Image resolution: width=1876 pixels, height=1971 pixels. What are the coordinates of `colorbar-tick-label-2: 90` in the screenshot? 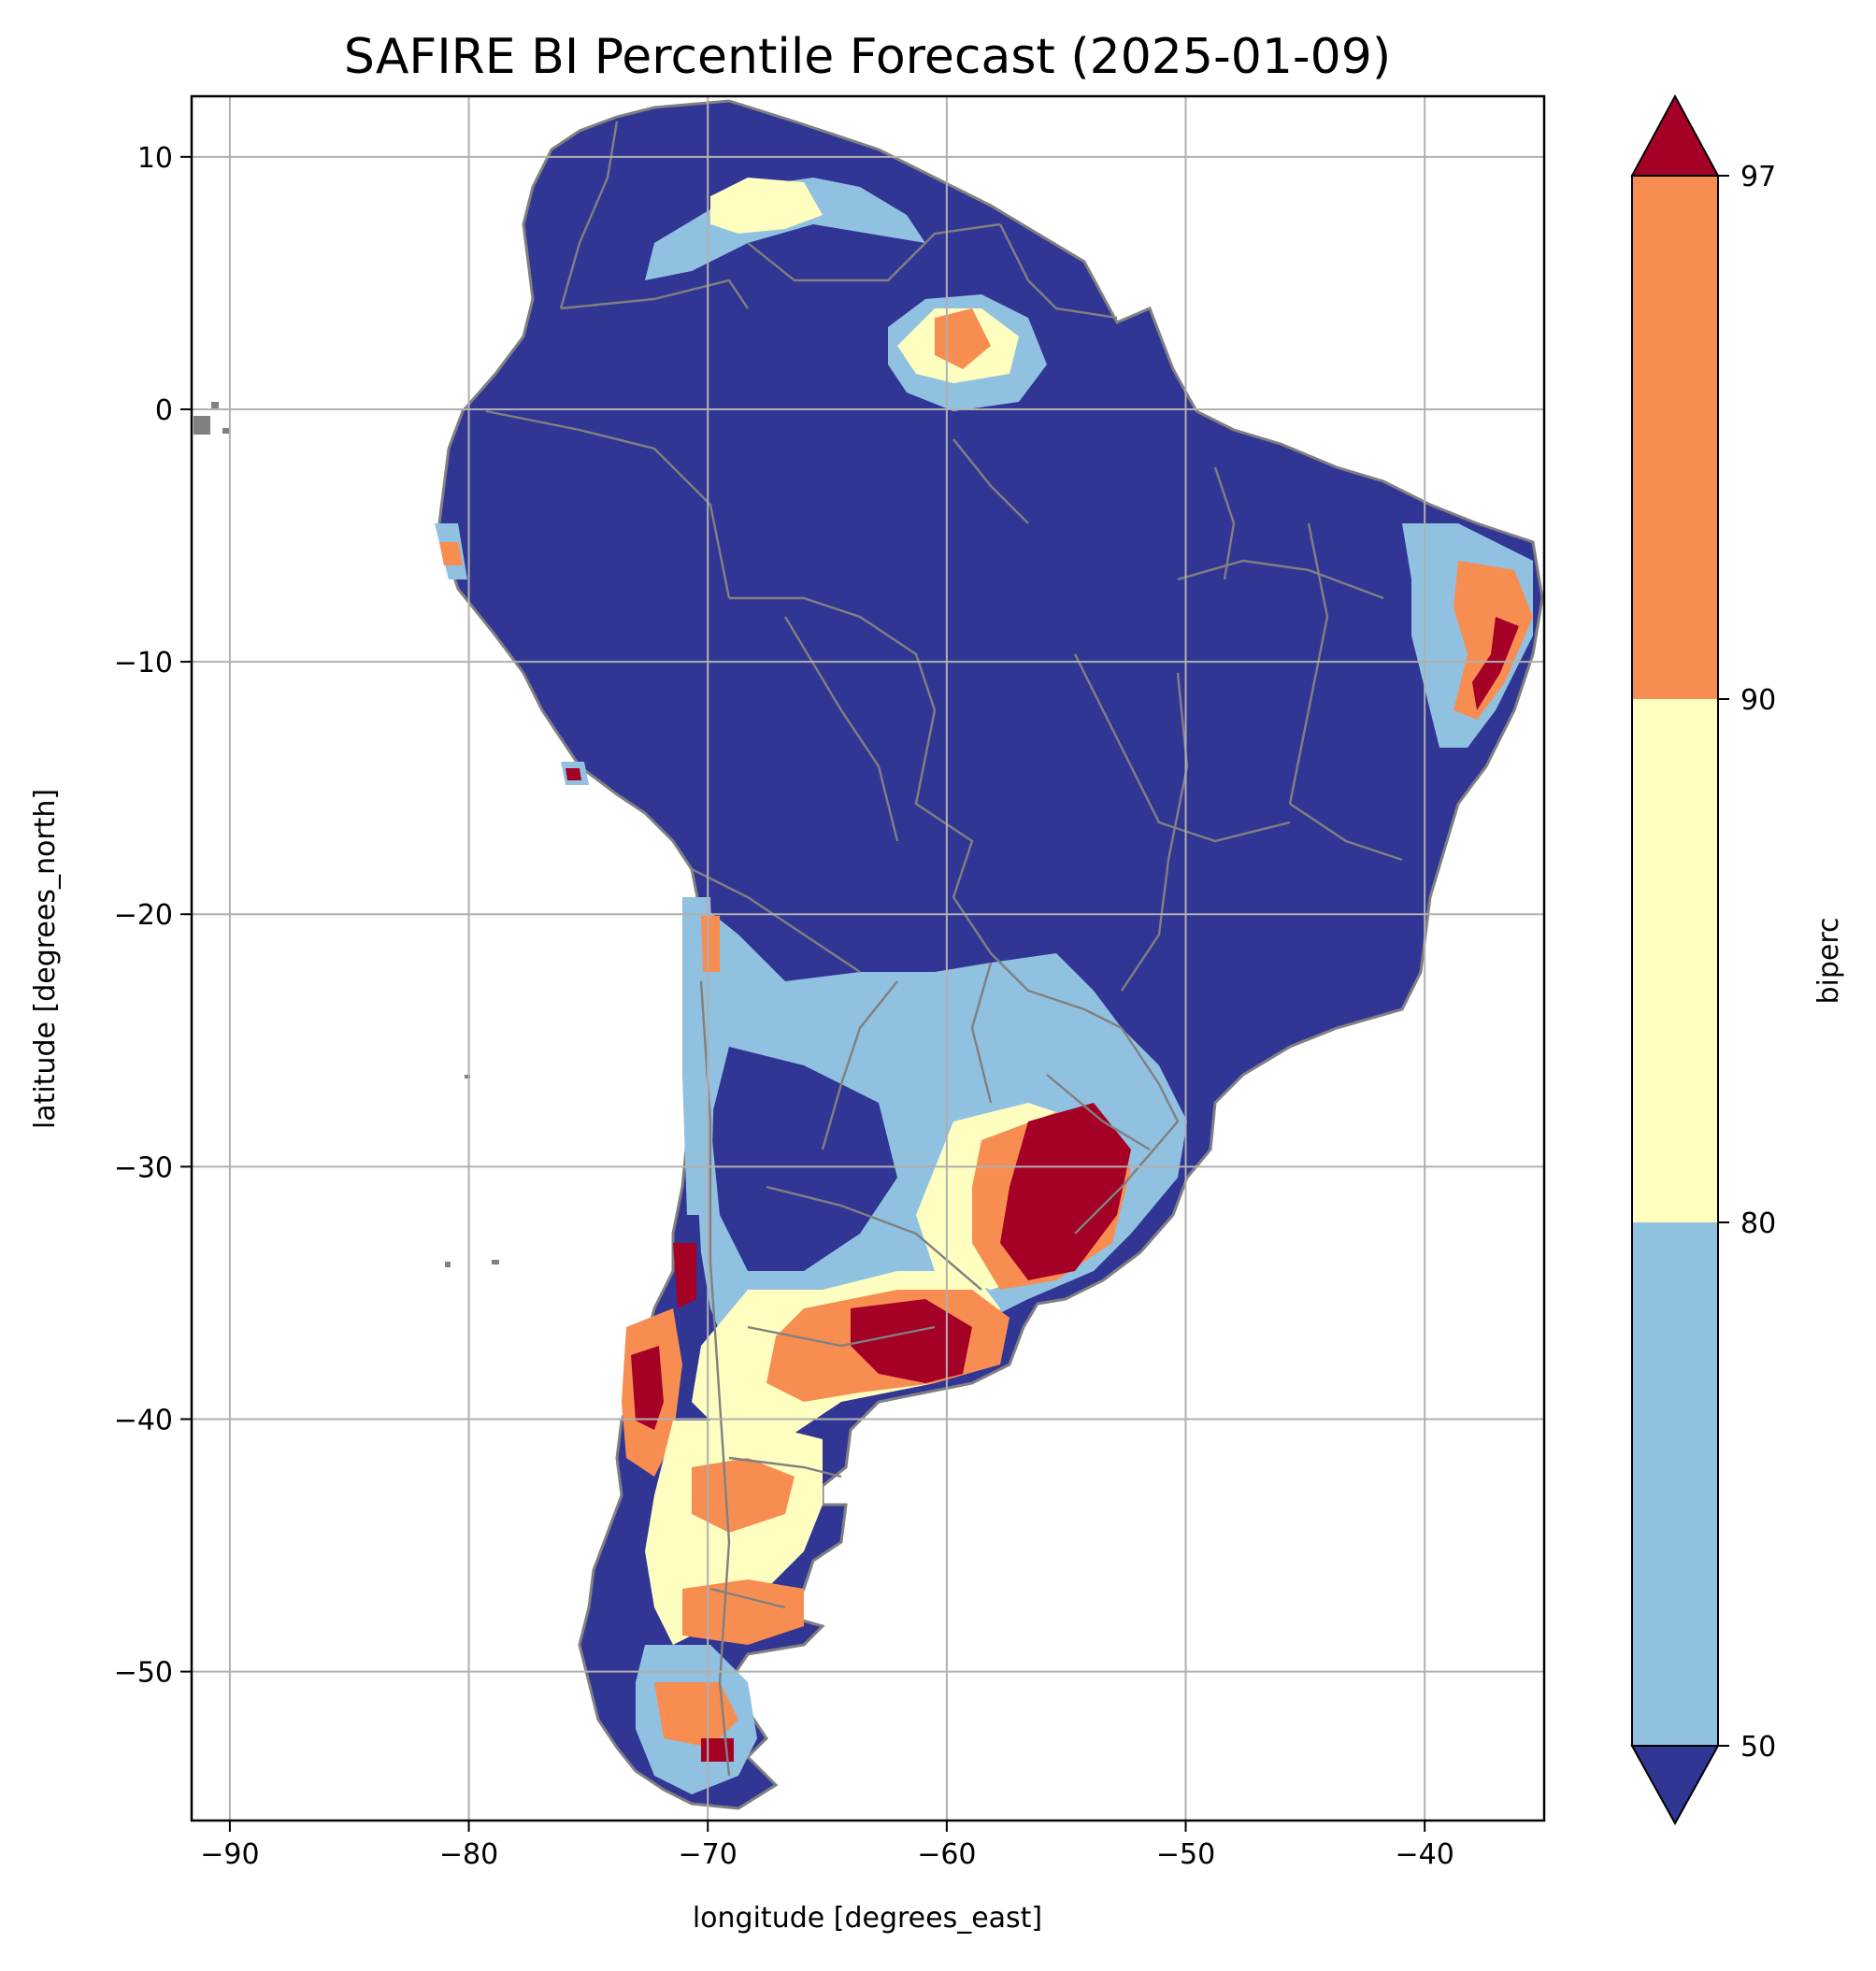 It's located at (1758, 701).